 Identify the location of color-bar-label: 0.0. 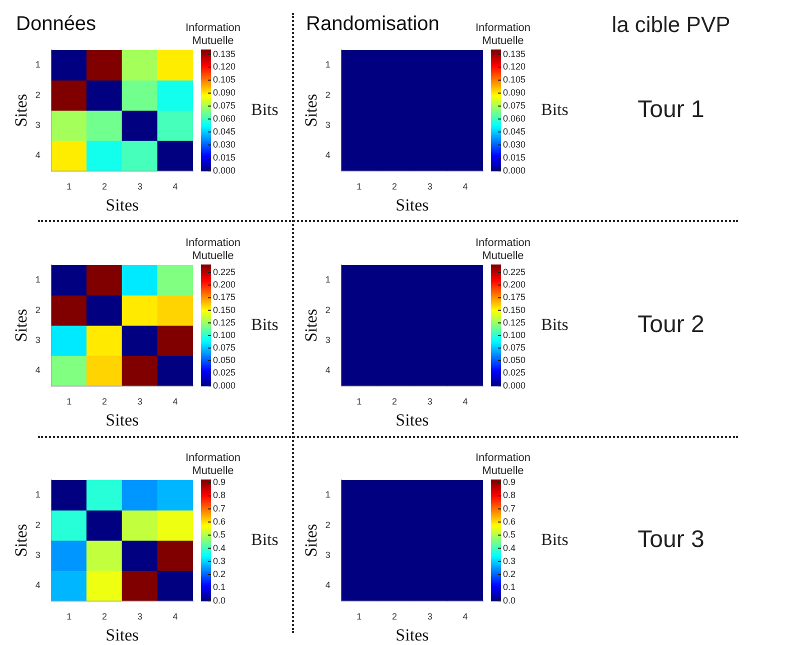
(509, 600).